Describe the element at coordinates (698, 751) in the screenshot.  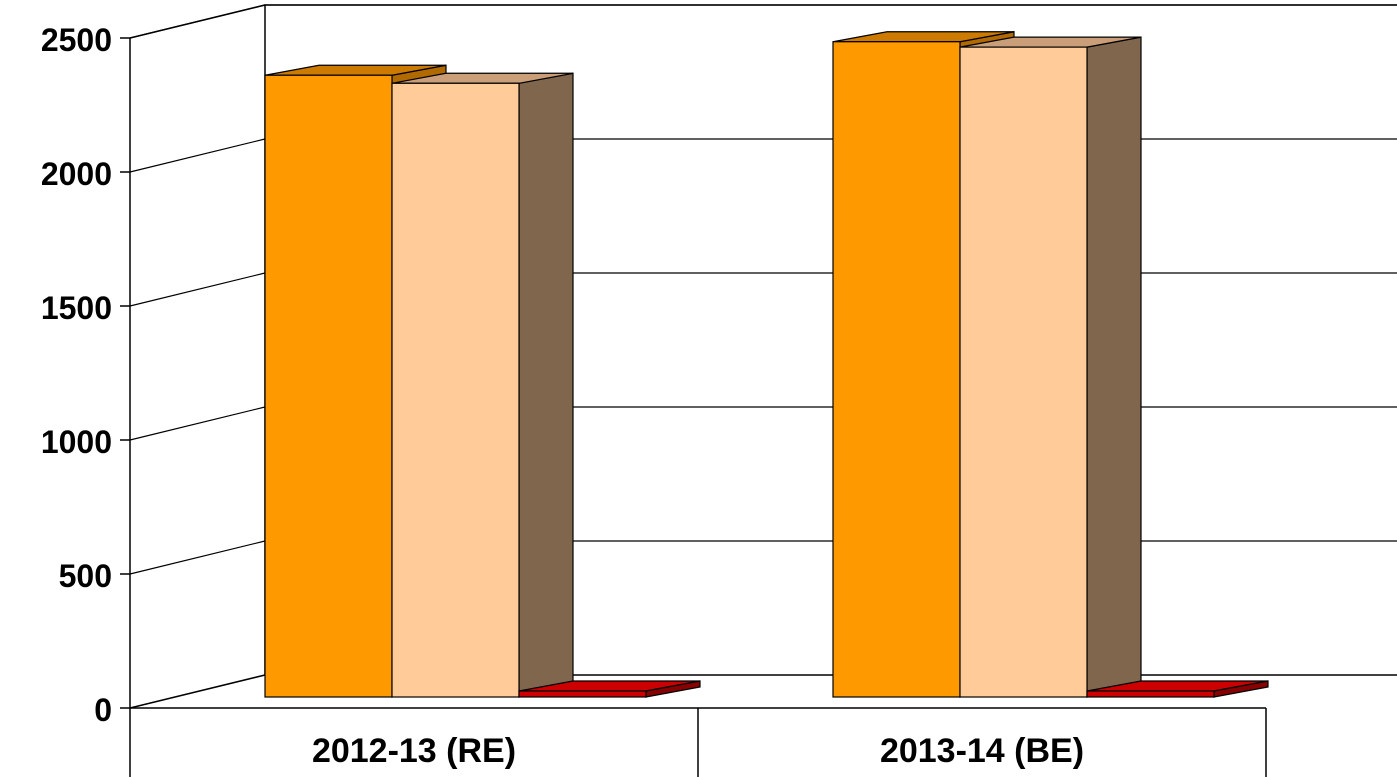
I see `x-tick-labels: 2012-13 (RE) 2013-14 (BE)` at that location.